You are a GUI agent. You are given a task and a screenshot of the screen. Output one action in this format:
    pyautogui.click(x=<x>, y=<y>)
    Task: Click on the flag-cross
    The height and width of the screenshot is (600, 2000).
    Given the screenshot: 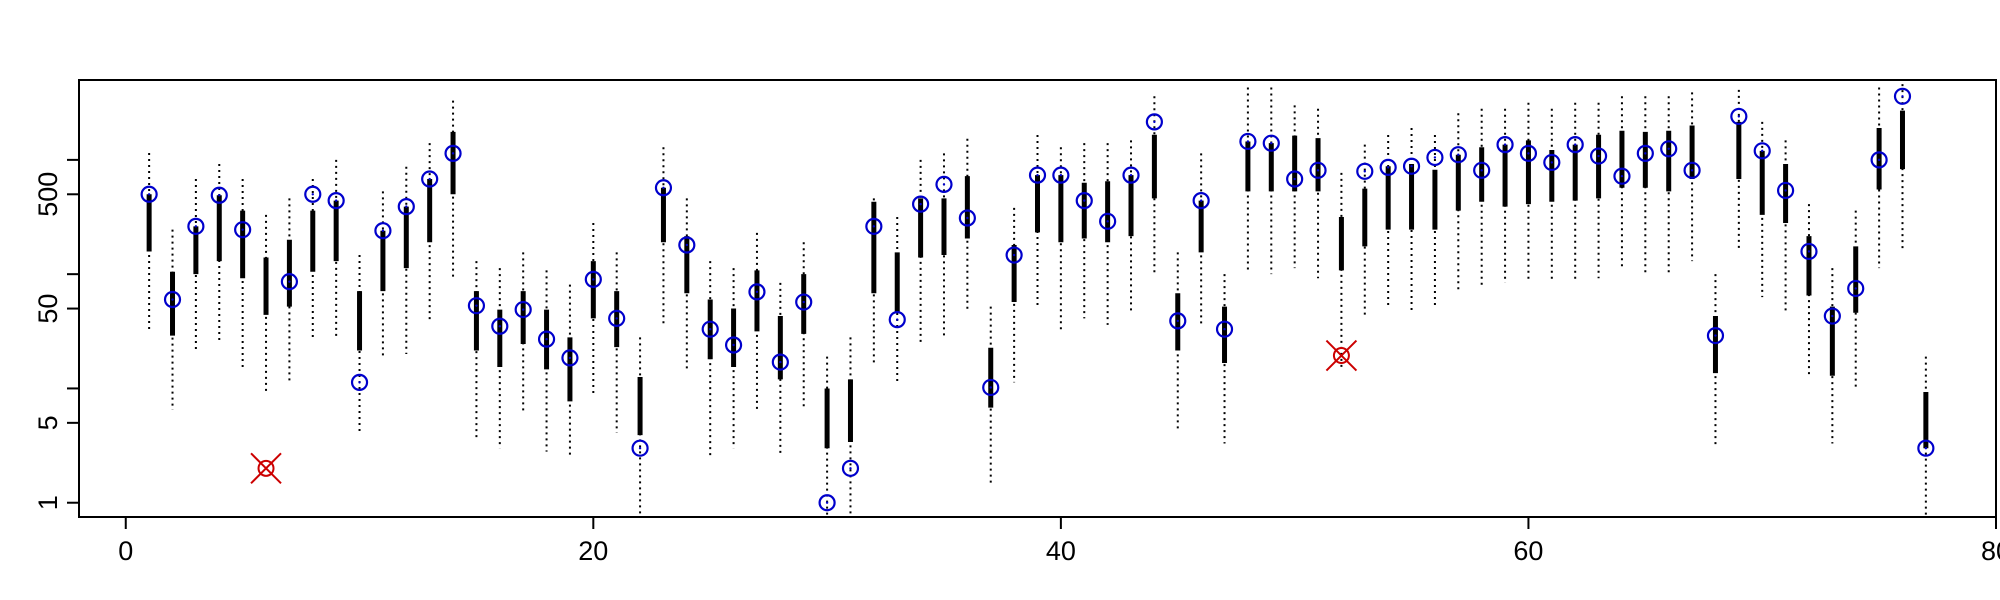 What is the action you would take?
    pyautogui.click(x=266, y=468)
    